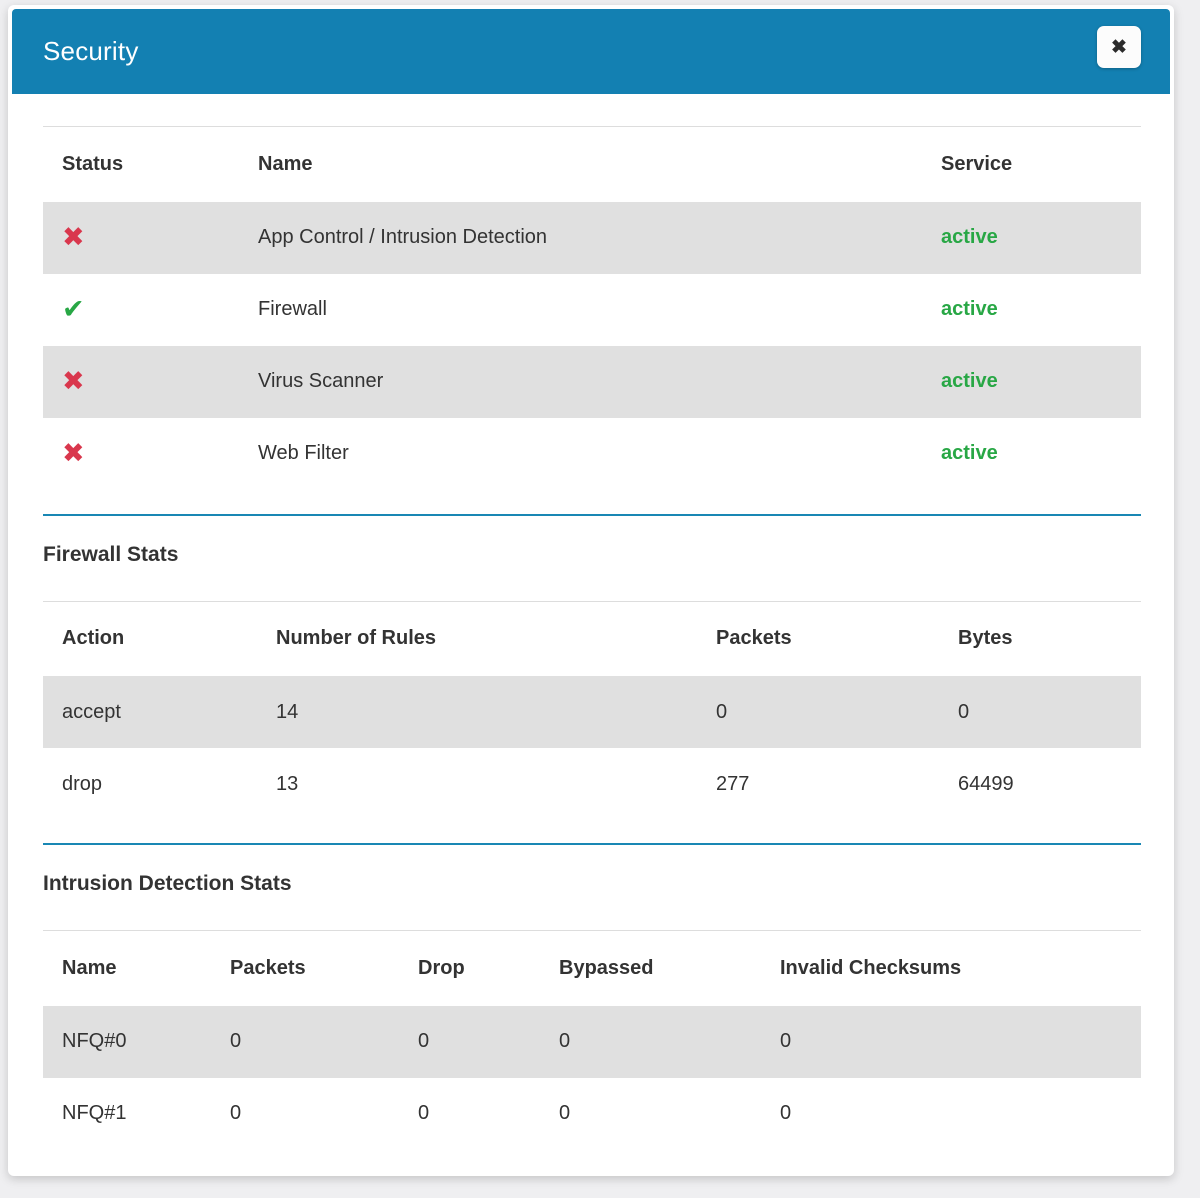 This screenshot has width=1200, height=1198. What do you see at coordinates (871, 967) in the screenshot?
I see `column-header-invalid-checksums: Invalid Checksums` at bounding box center [871, 967].